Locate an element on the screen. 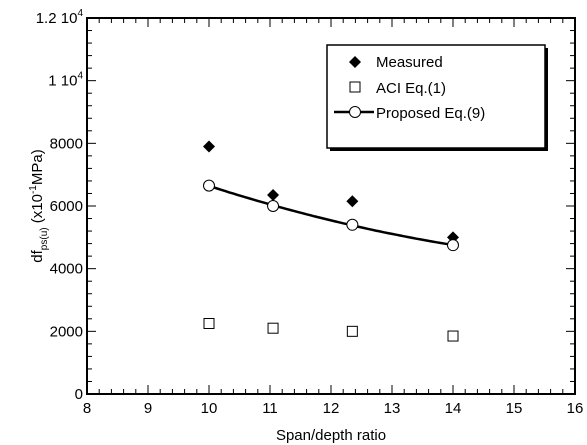 This screenshot has height=445, width=587. legend-marker-proposed is located at coordinates (355, 112).